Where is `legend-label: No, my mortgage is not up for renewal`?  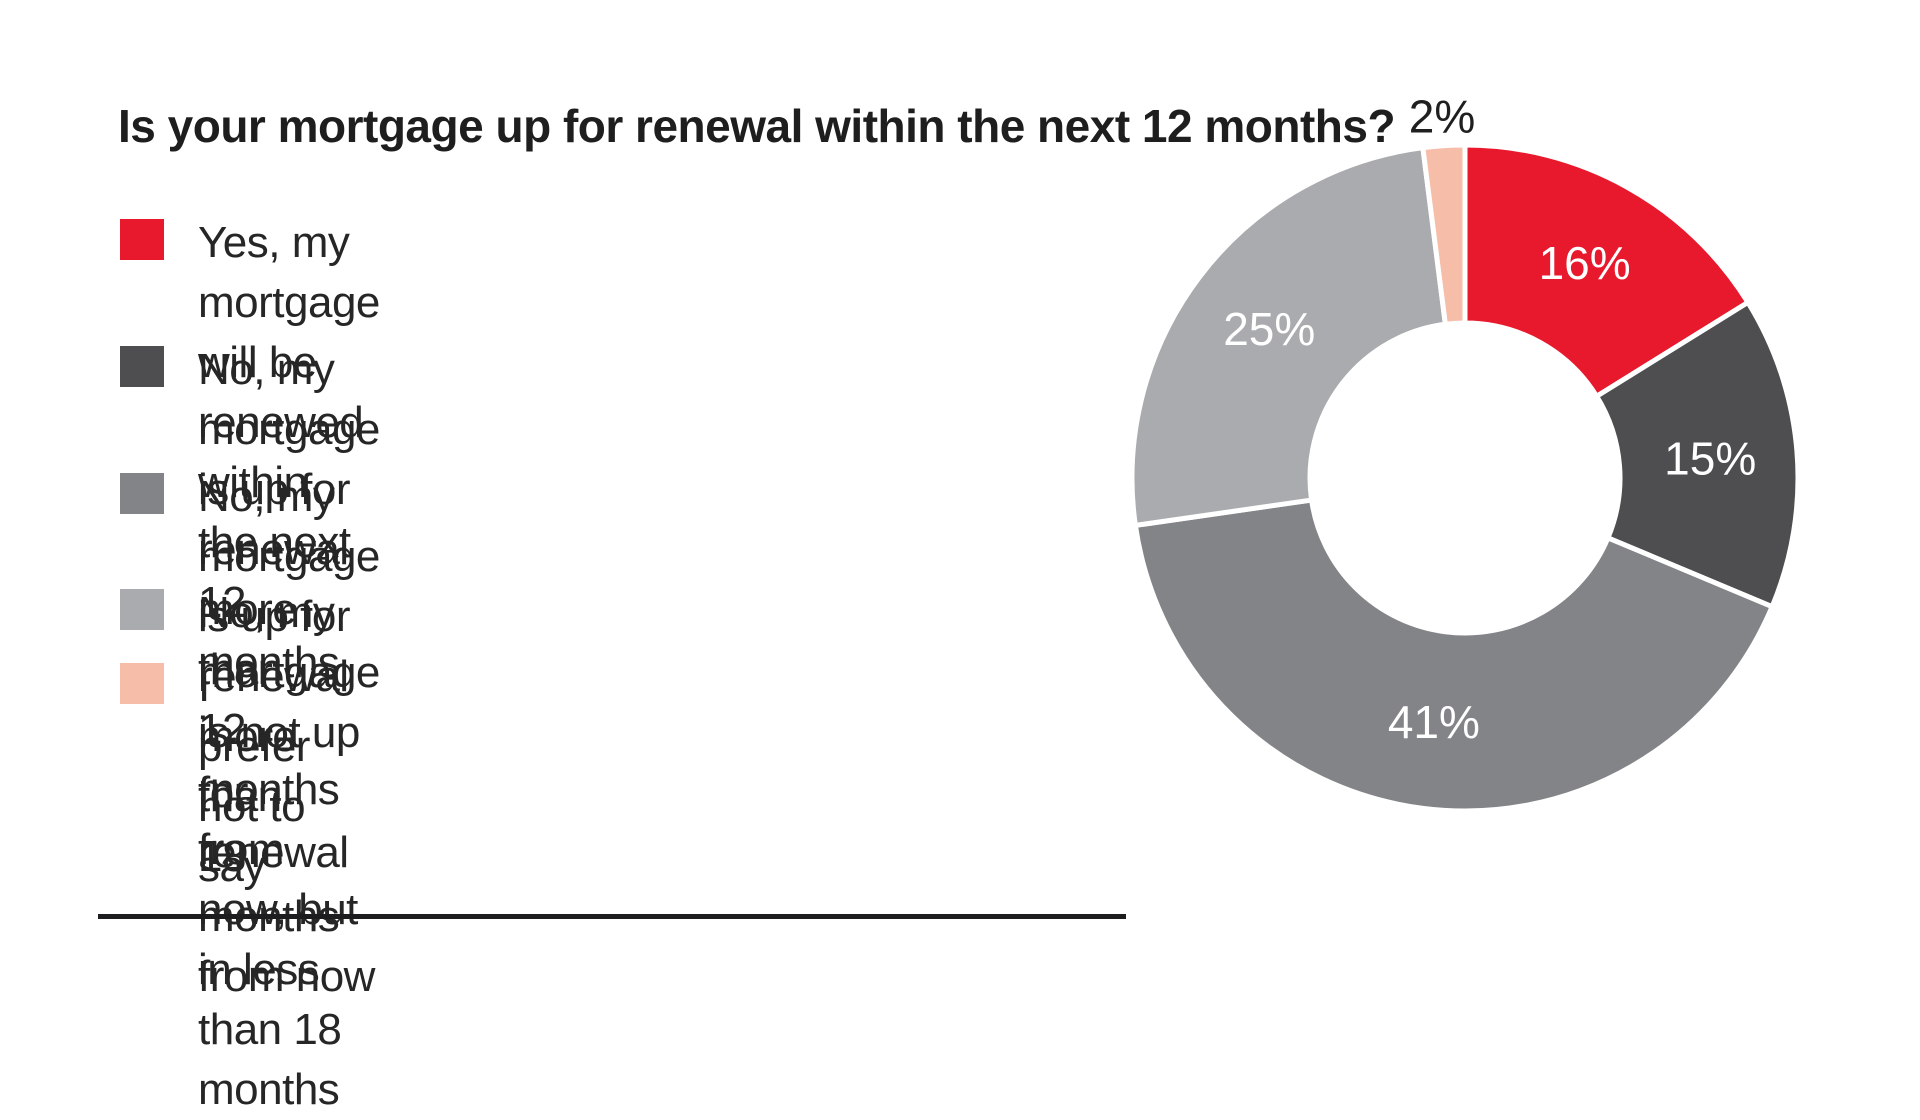 legend-label: No, my mortgage is not up for renewal is located at coordinates (289, 732).